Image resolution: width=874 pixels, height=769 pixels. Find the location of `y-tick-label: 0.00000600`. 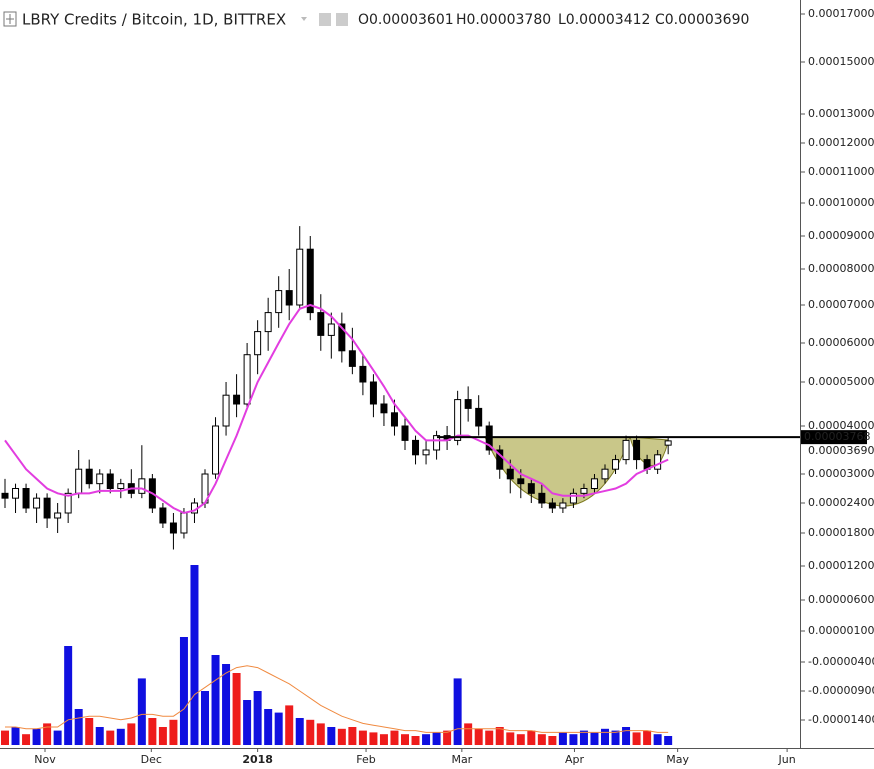

y-tick-label: 0.00000600 is located at coordinates (841, 599).